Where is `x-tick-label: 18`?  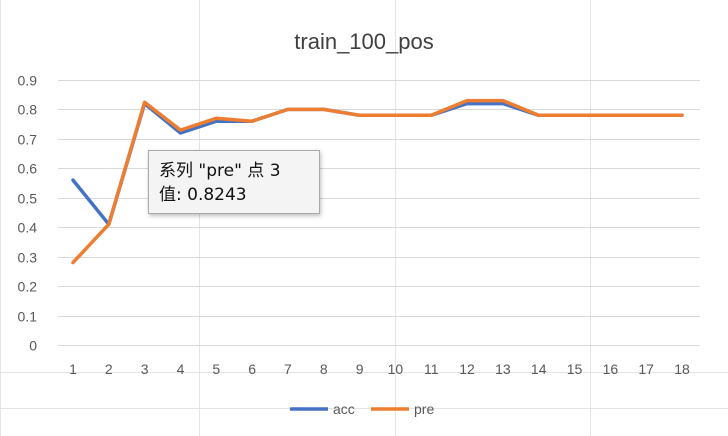 x-tick-label: 18 is located at coordinates (682, 369).